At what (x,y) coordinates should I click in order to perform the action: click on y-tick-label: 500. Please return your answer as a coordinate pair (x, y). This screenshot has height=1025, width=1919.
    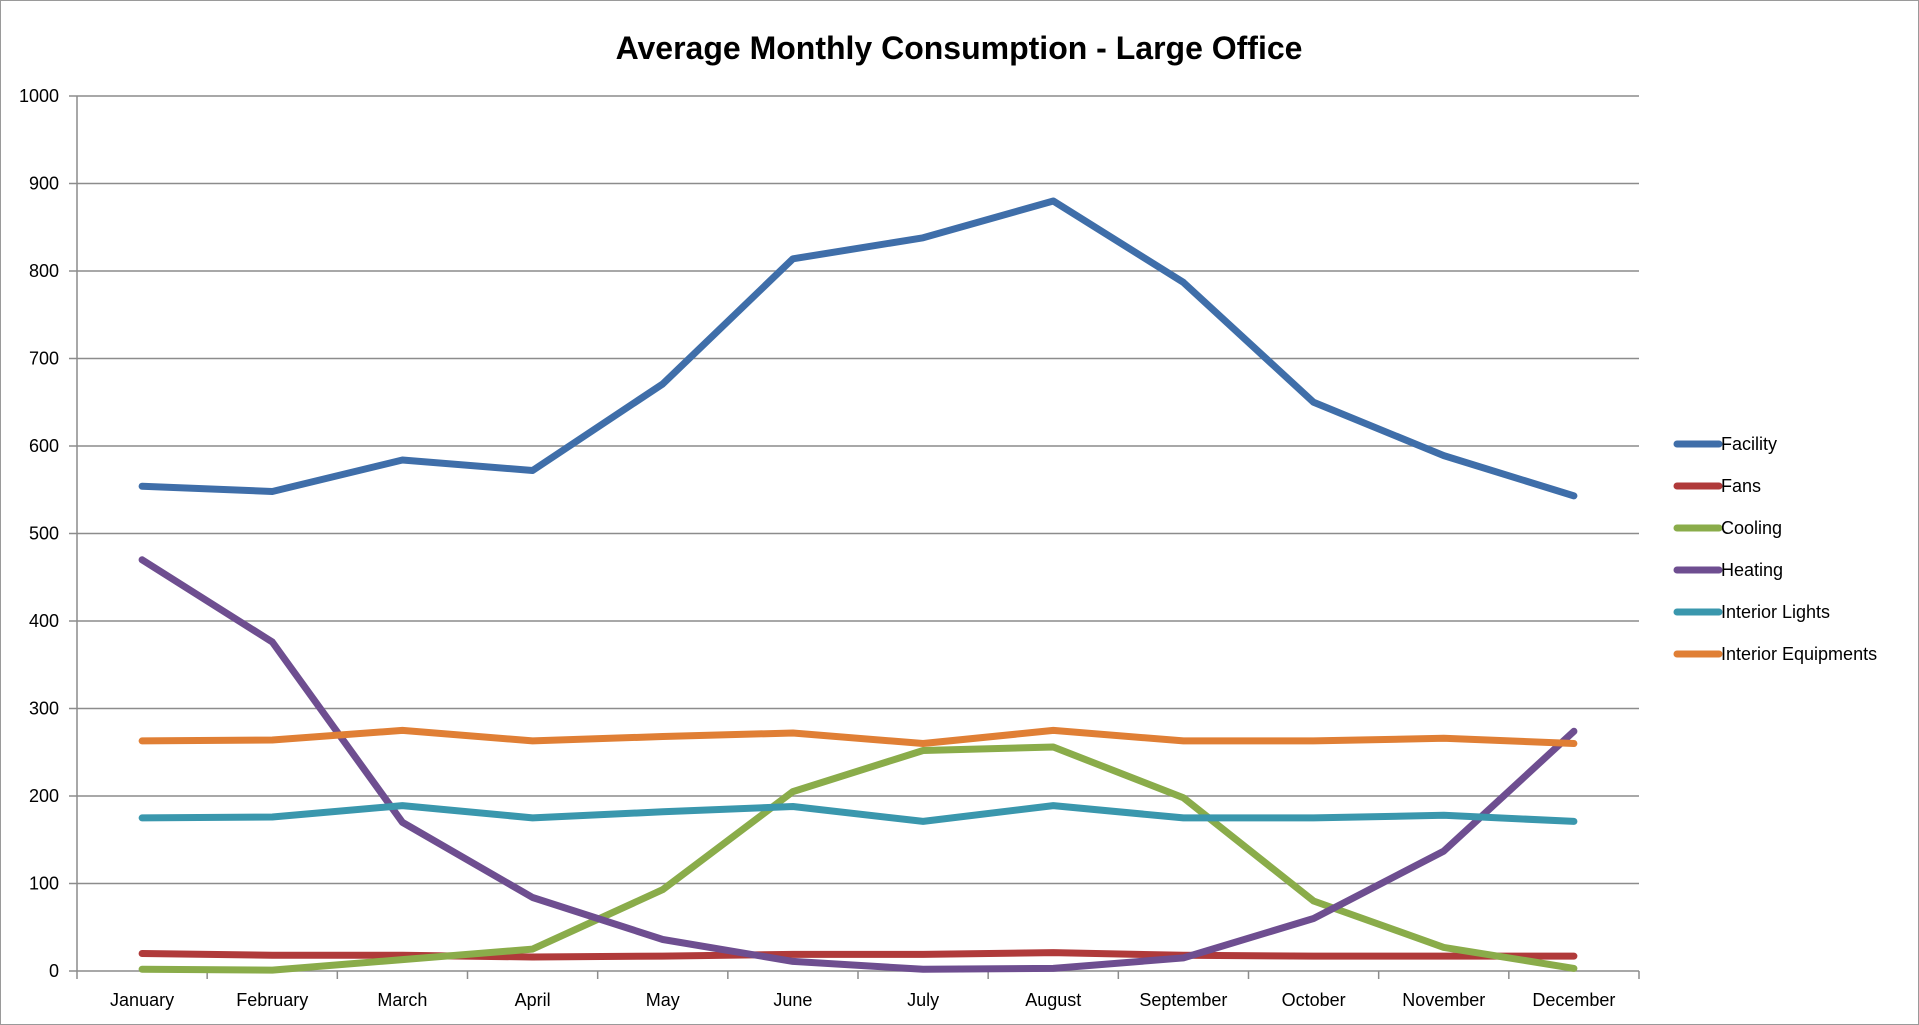
    Looking at the image, I should click on (44, 534).